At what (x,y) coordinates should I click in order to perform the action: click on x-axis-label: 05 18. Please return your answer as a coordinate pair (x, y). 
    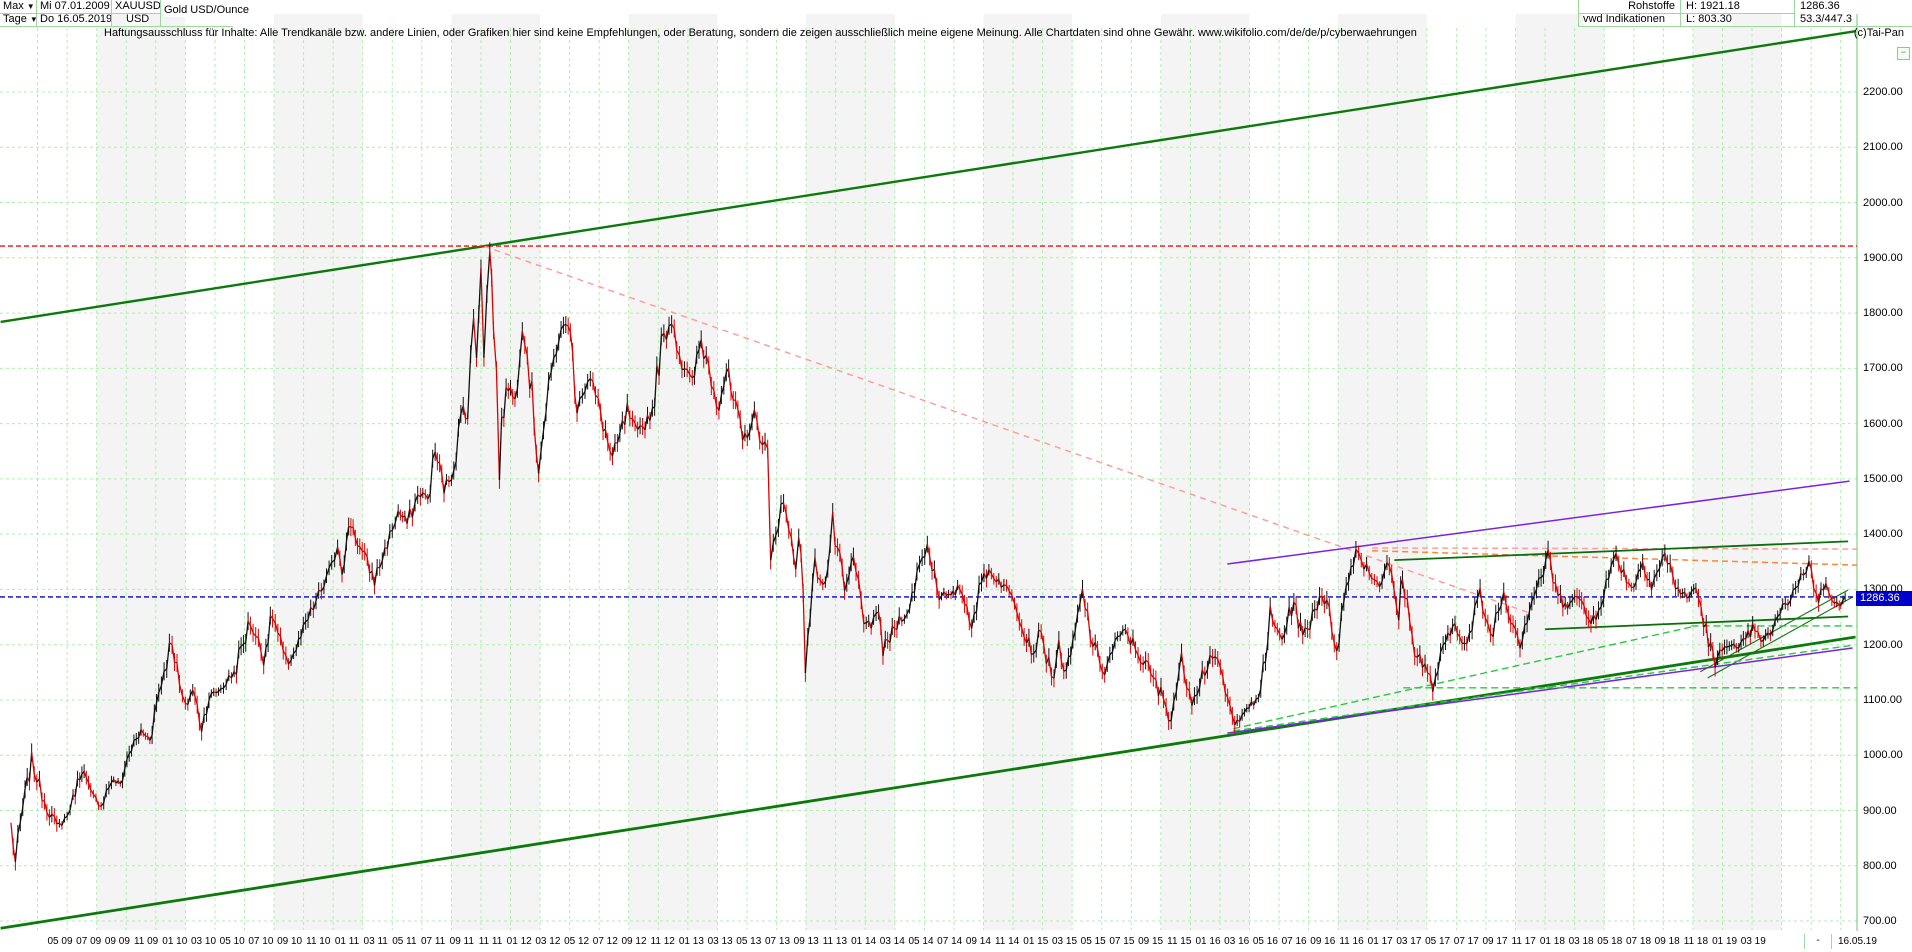
    Looking at the image, I should click on (1610, 941).